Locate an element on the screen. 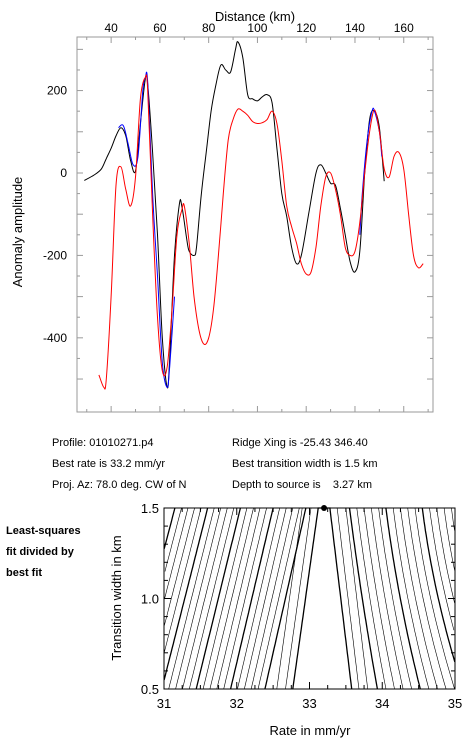 This screenshot has width=467, height=745. depth-to-source-text: Depth to source is 3.27 km is located at coordinates (302, 485).